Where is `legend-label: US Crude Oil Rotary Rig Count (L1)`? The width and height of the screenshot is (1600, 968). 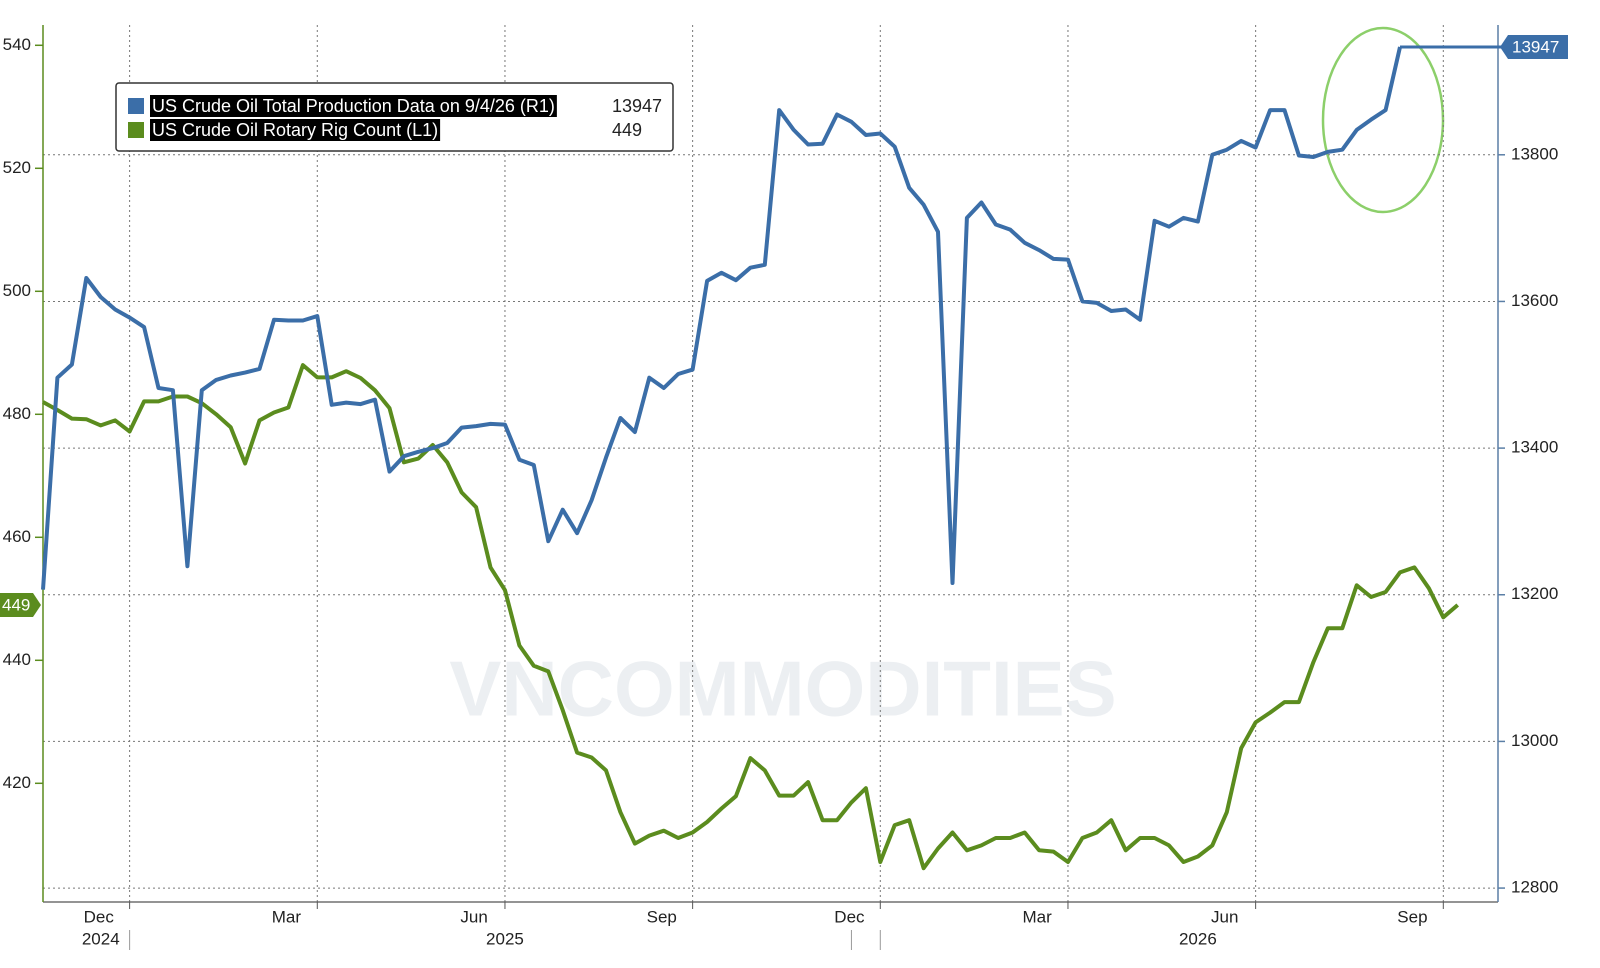 legend-label: US Crude Oil Rotary Rig Count (L1) is located at coordinates (295, 130).